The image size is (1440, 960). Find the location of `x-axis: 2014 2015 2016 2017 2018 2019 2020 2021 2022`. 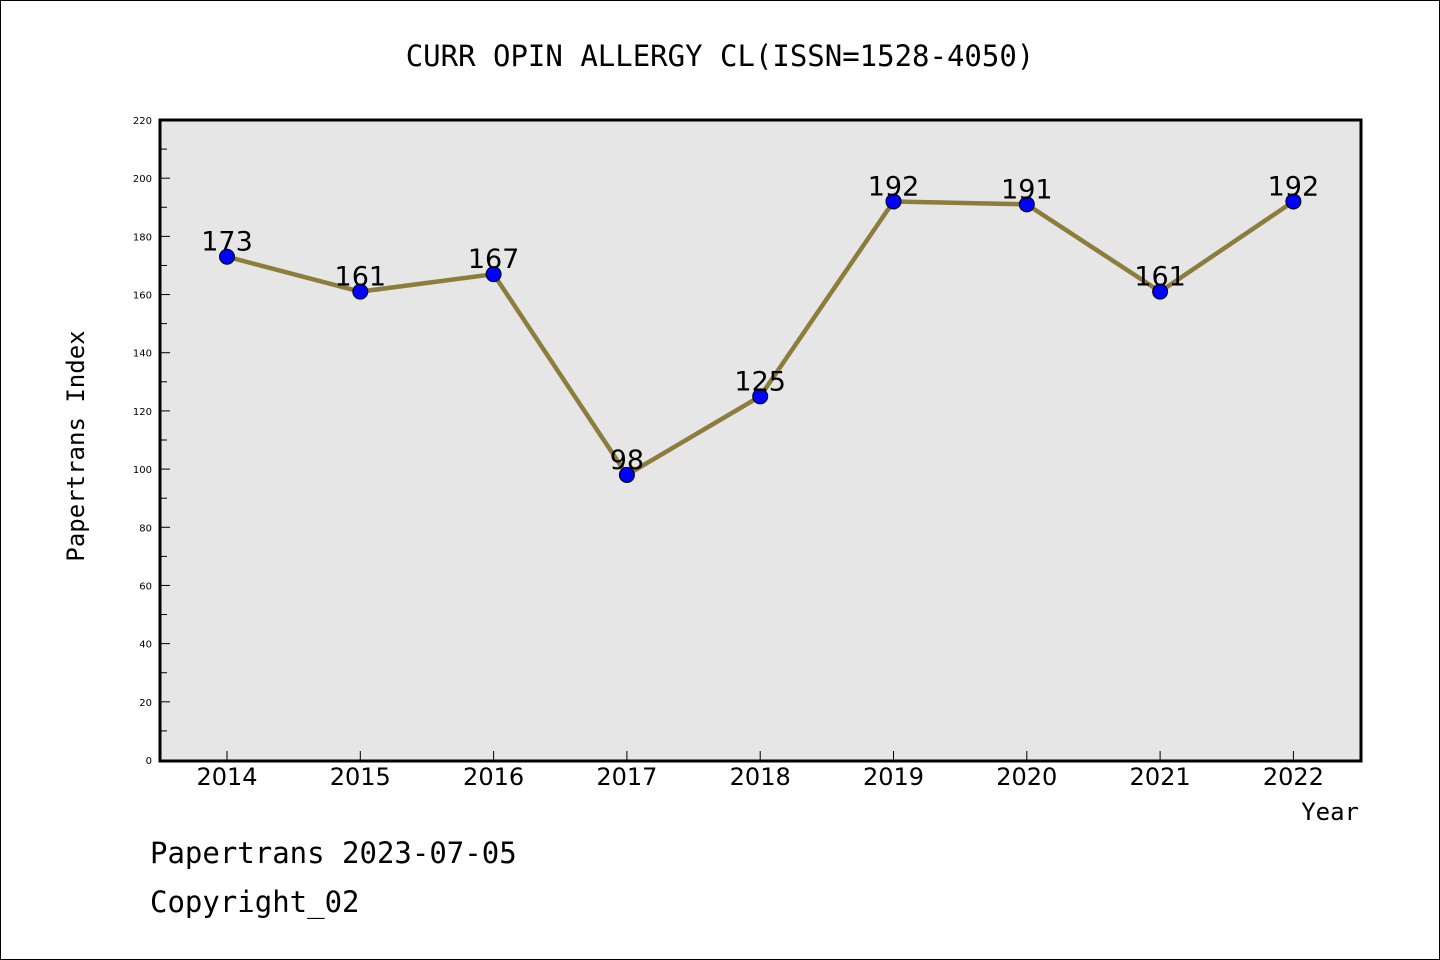

x-axis: 2014 2015 2016 2017 2018 2019 2020 2021 2022 is located at coordinates (760, 771).